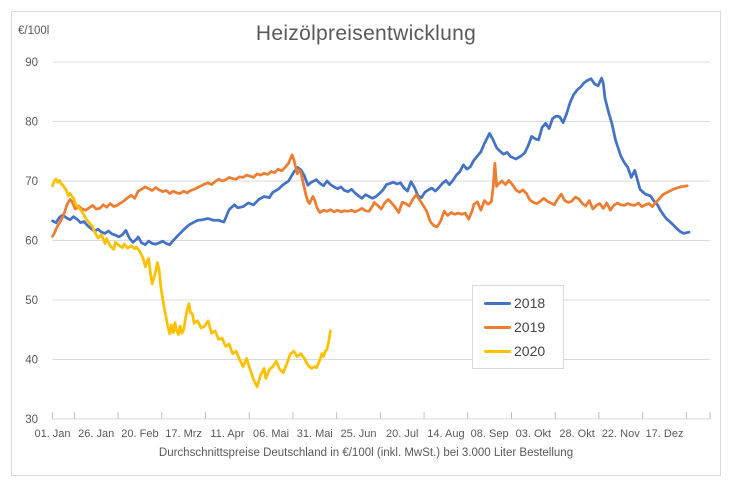 This screenshot has width=729, height=485. What do you see at coordinates (497, 303) in the screenshot?
I see `legend-swatch-2018` at bounding box center [497, 303].